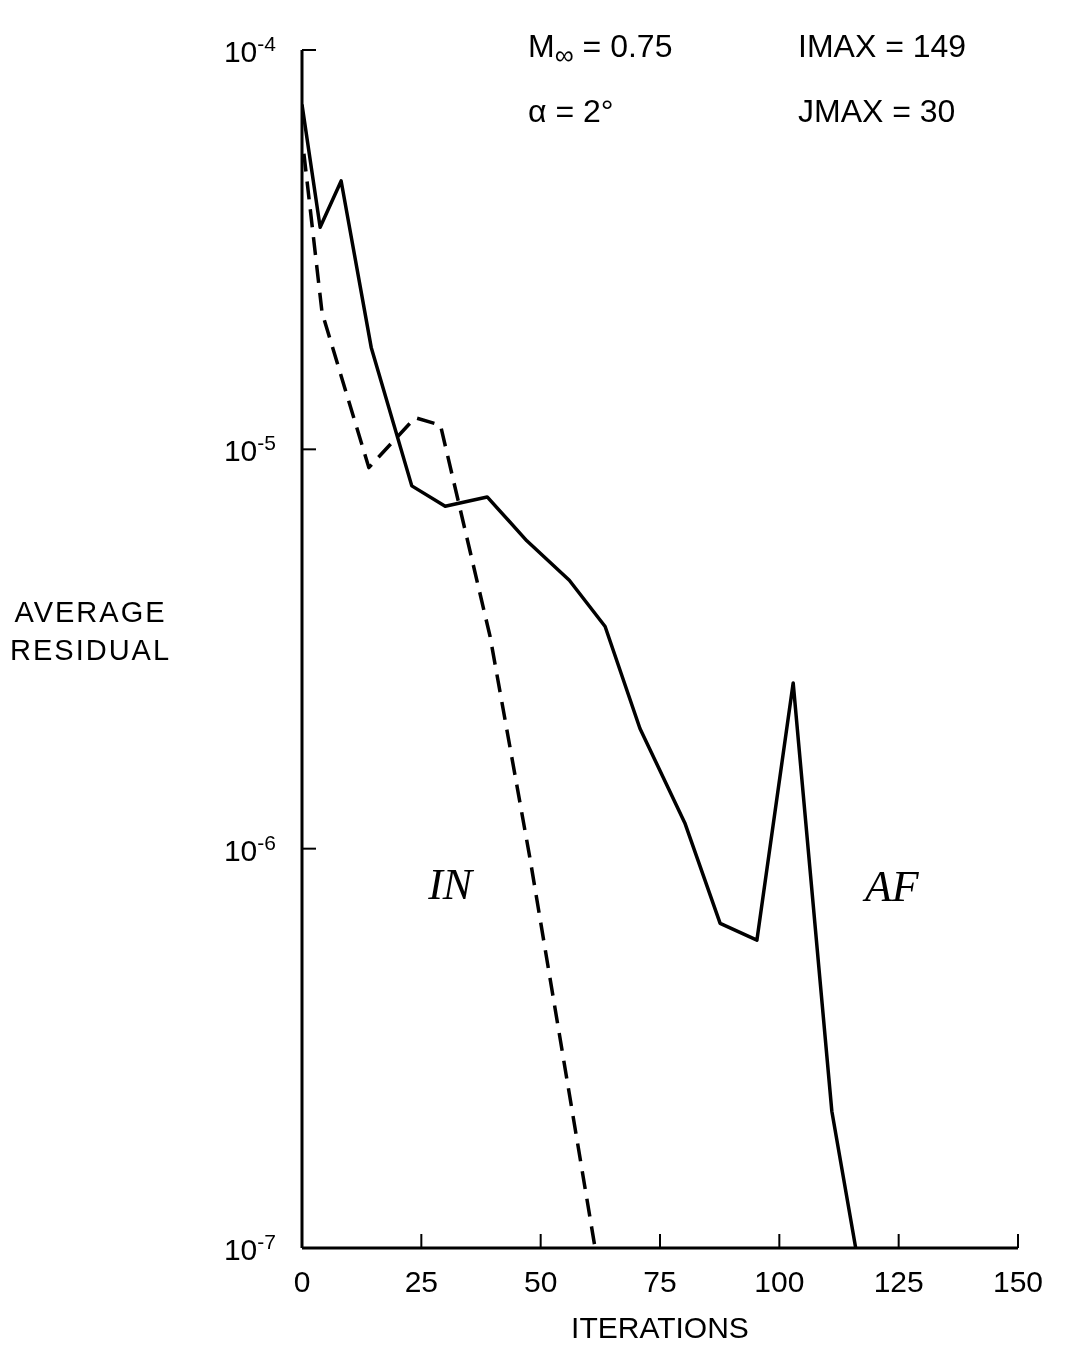  I want to click on annotation: α = 2°, so click(571, 111).